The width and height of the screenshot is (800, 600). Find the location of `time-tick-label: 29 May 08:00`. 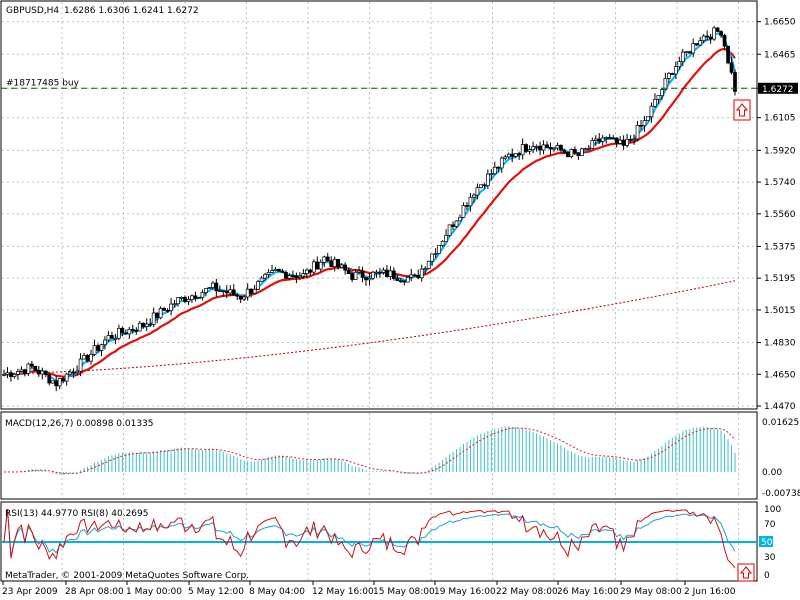

time-tick-label: 29 May 08:00 is located at coordinates (651, 592).